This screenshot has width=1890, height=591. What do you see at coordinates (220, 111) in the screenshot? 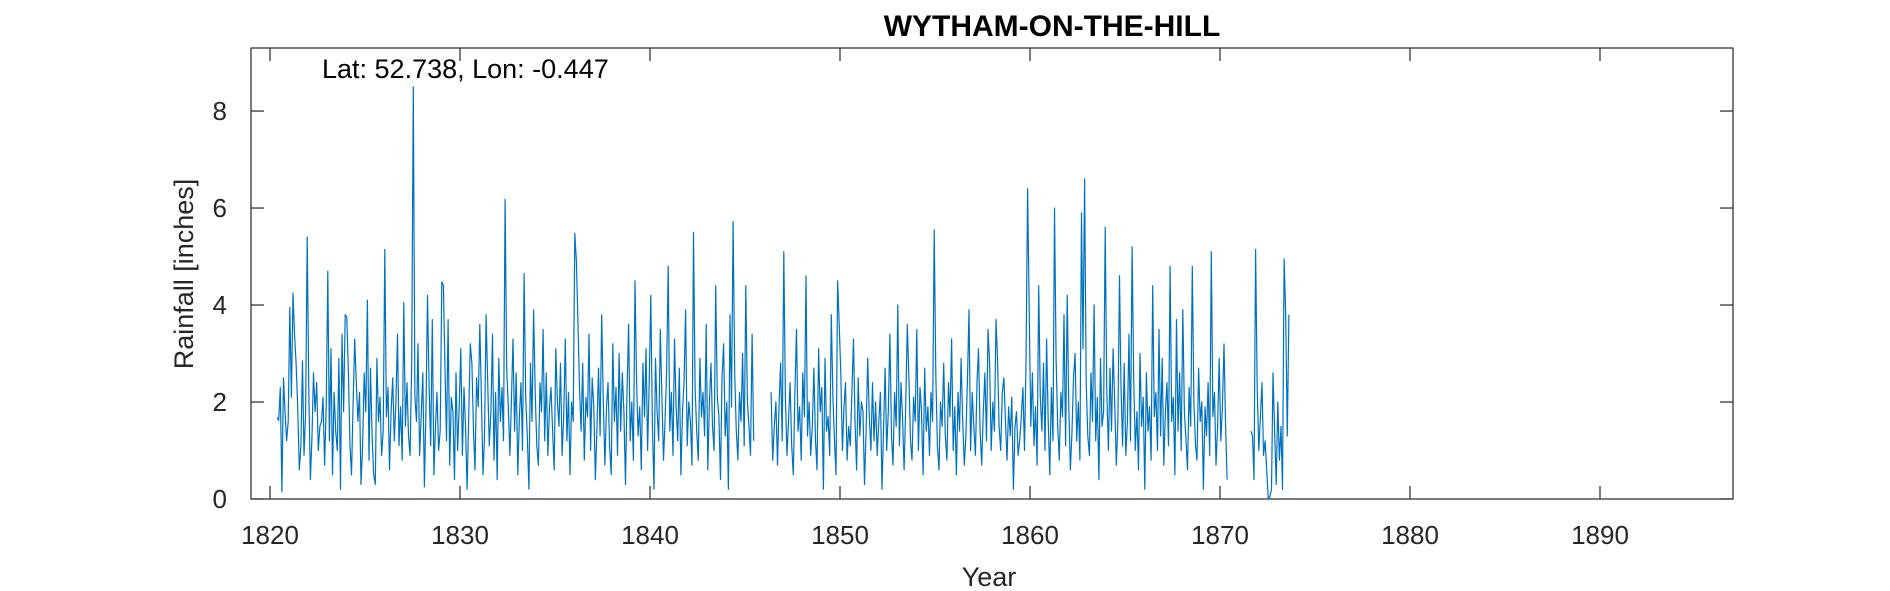
I see `y-tick-label: 8` at bounding box center [220, 111].